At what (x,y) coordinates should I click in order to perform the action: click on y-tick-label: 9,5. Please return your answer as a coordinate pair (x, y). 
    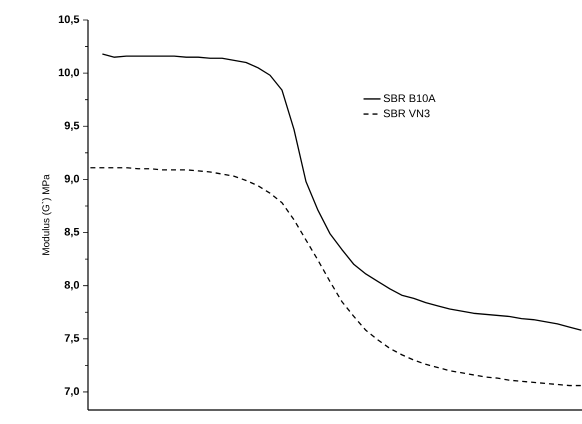
    Looking at the image, I should click on (72, 126).